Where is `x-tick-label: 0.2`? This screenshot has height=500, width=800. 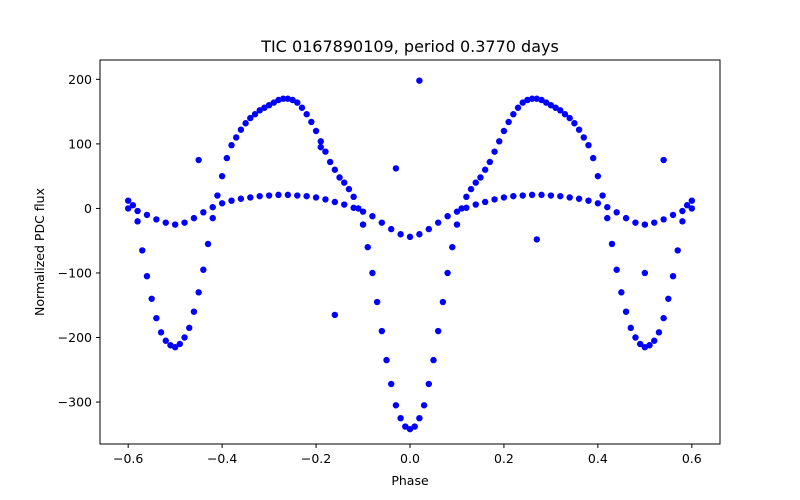 x-tick-label: 0.2 is located at coordinates (504, 458).